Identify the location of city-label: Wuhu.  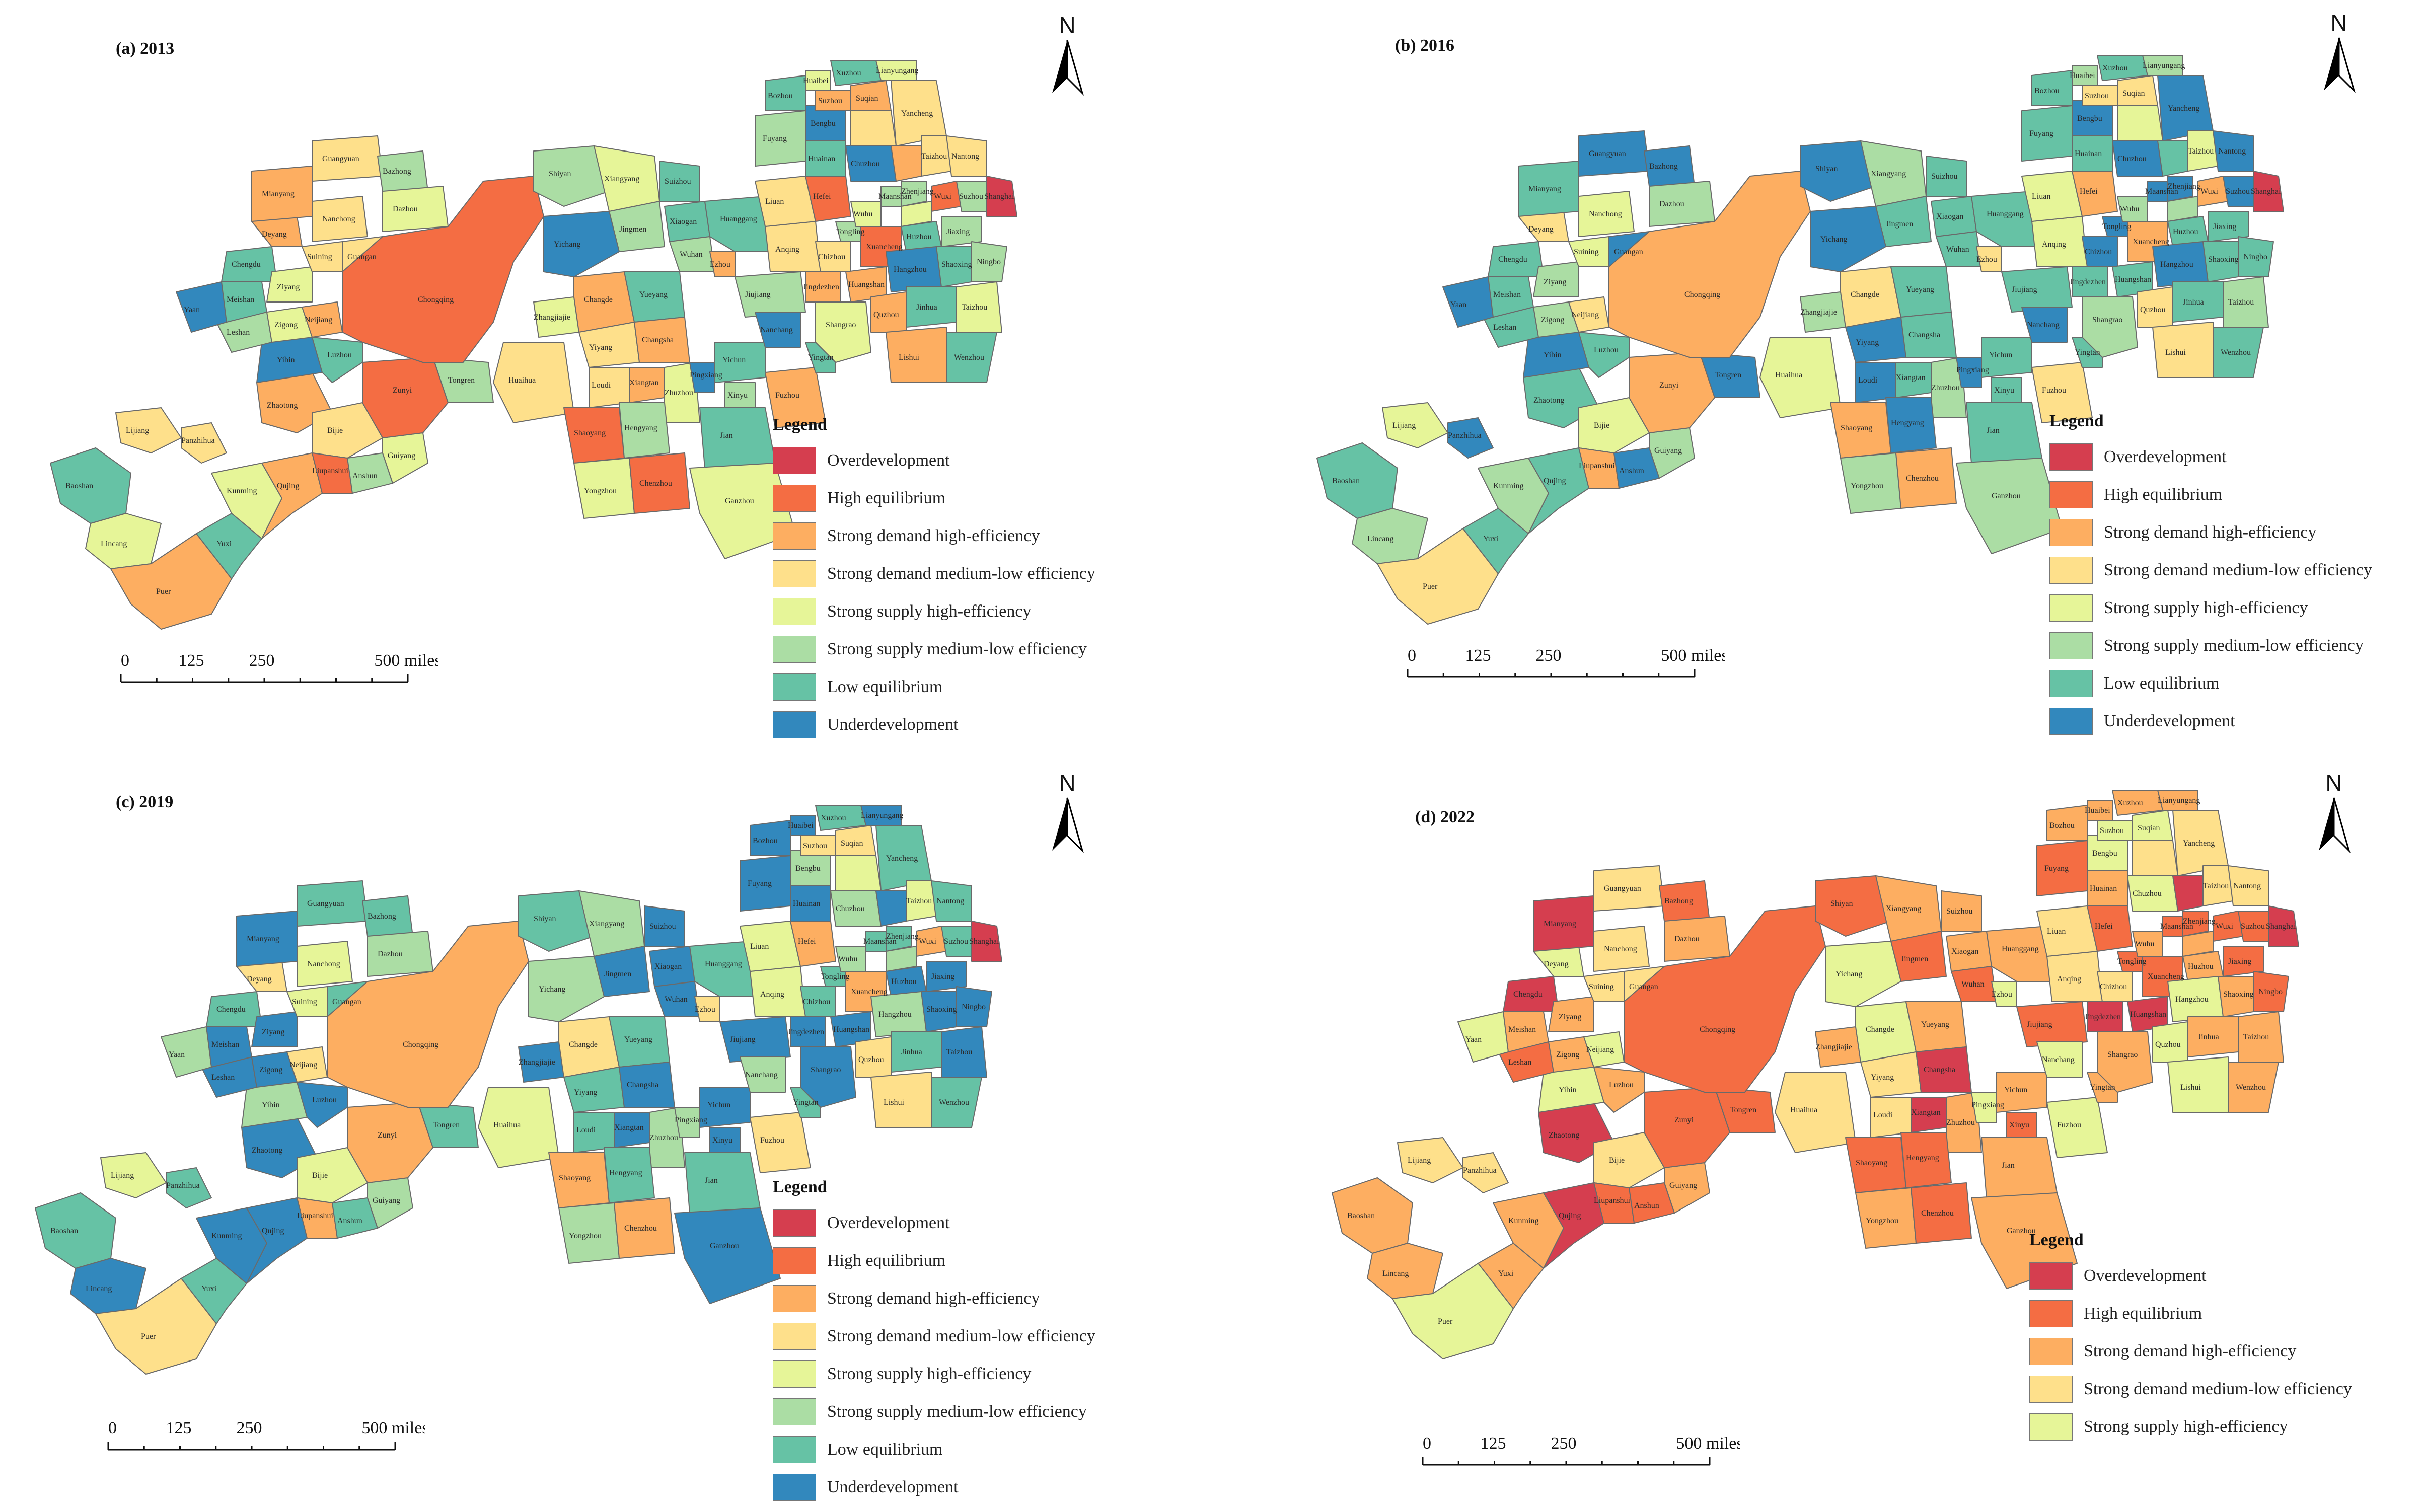
(848, 959).